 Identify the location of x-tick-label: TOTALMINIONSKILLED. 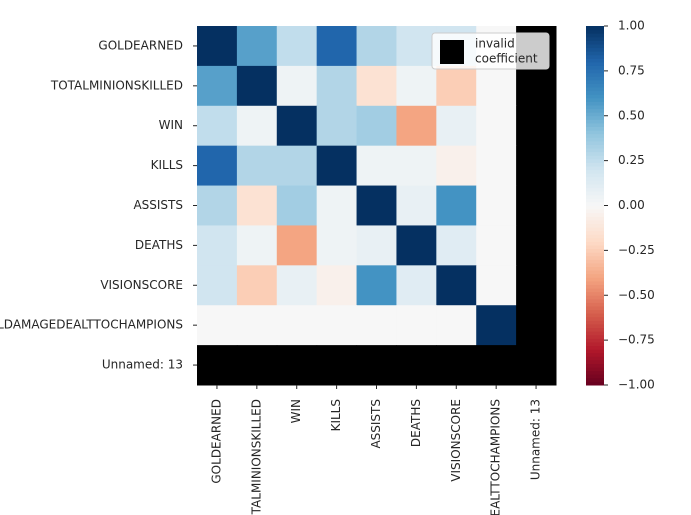
(256, 457).